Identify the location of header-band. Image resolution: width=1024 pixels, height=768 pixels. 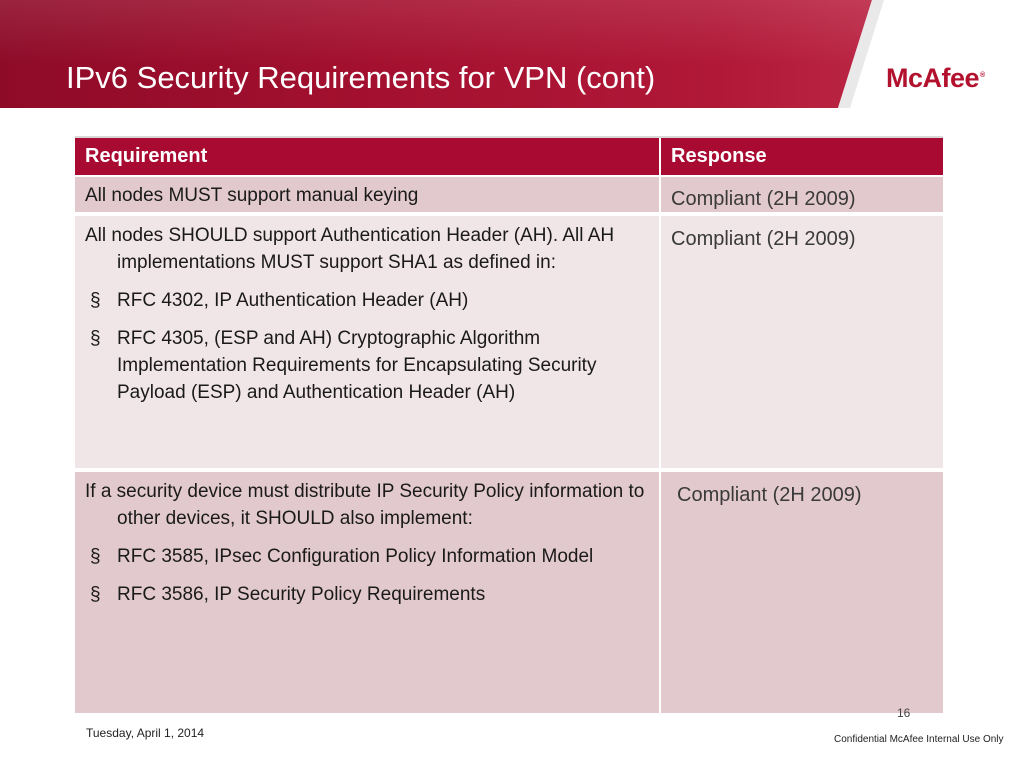
(436, 54).